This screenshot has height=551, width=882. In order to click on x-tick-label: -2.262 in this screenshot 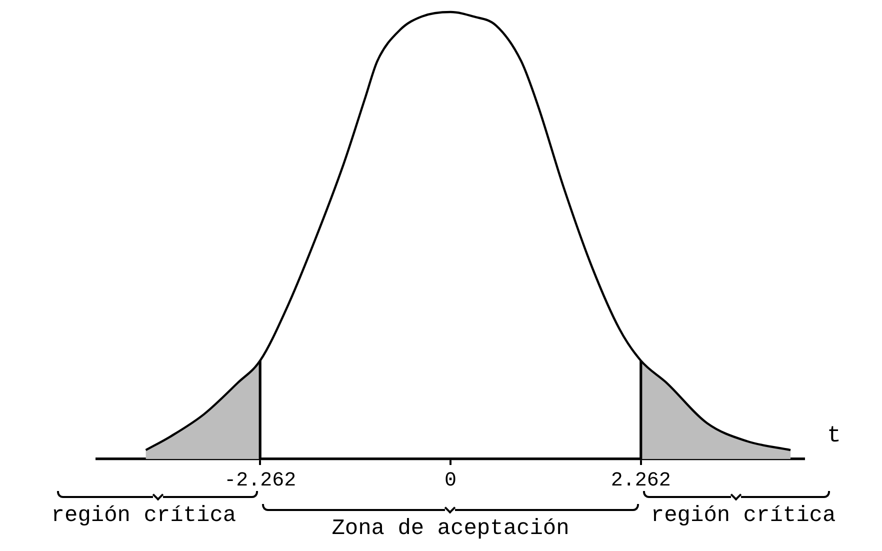, I will do `click(260, 480)`.